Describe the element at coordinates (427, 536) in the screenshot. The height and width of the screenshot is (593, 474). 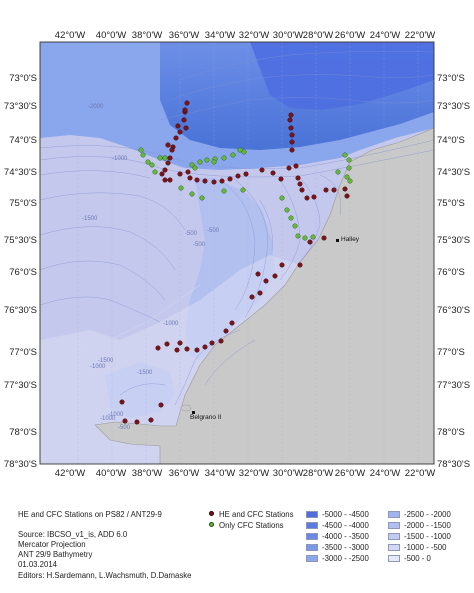
I see `depth-range-label: -1500 - -1000` at that location.